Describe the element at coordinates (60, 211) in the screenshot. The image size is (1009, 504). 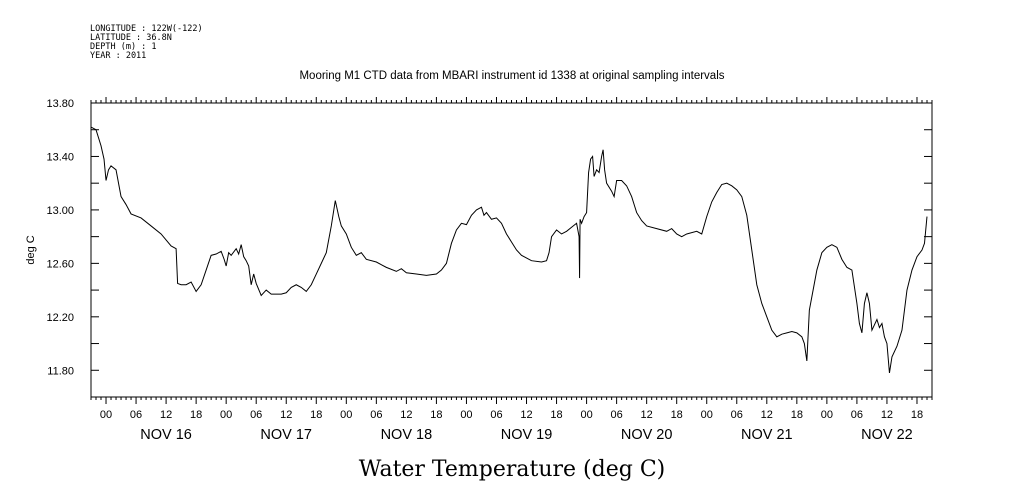
I see `y-tick-label: 13.00` at that location.